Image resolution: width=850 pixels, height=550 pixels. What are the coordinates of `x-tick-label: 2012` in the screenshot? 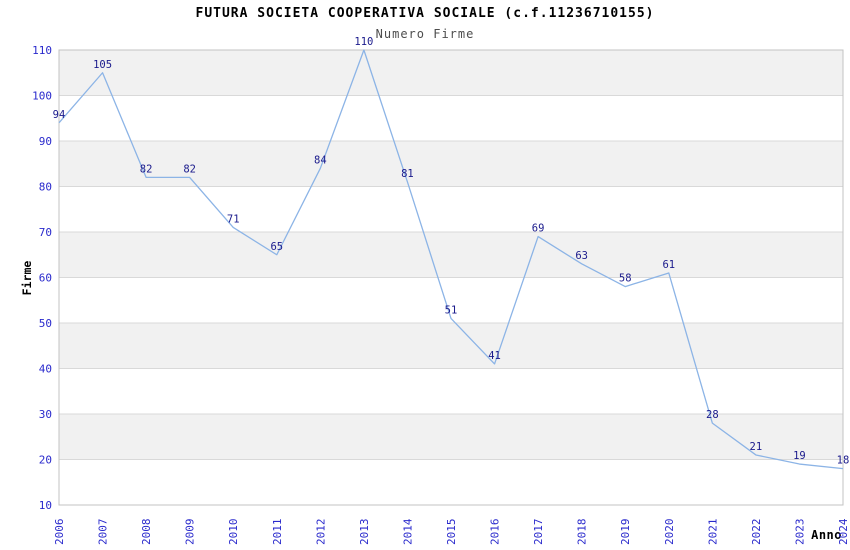 It's located at (320, 532).